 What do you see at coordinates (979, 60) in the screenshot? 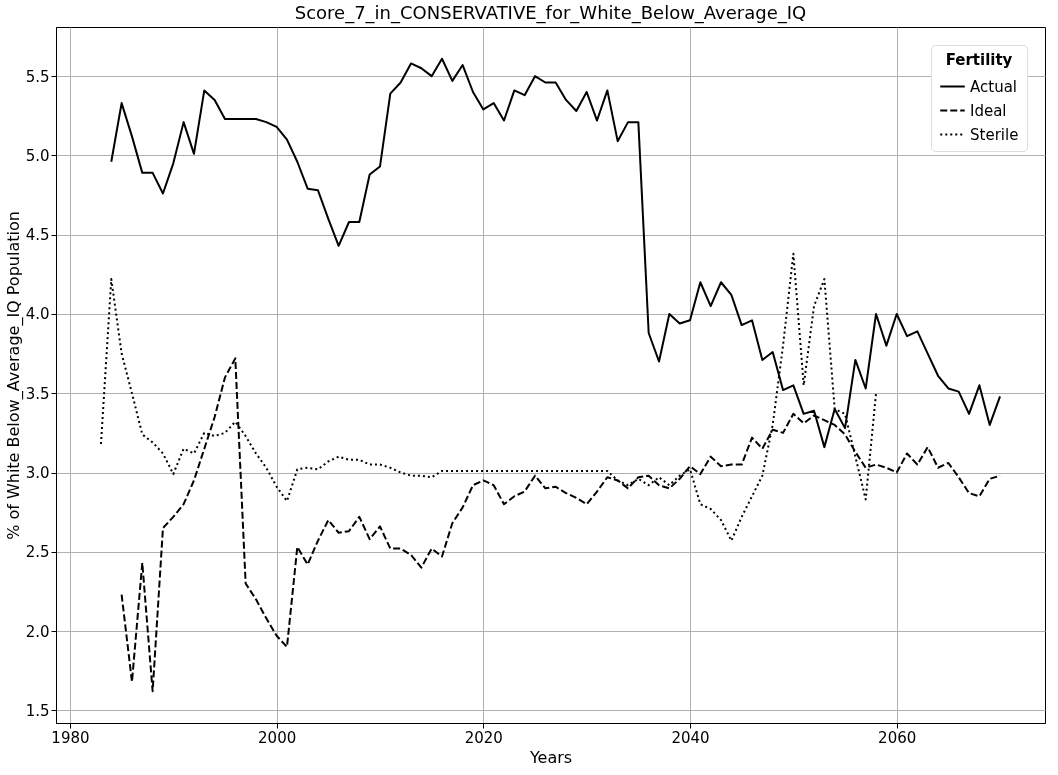
I see `legend-title: Fertility` at bounding box center [979, 60].